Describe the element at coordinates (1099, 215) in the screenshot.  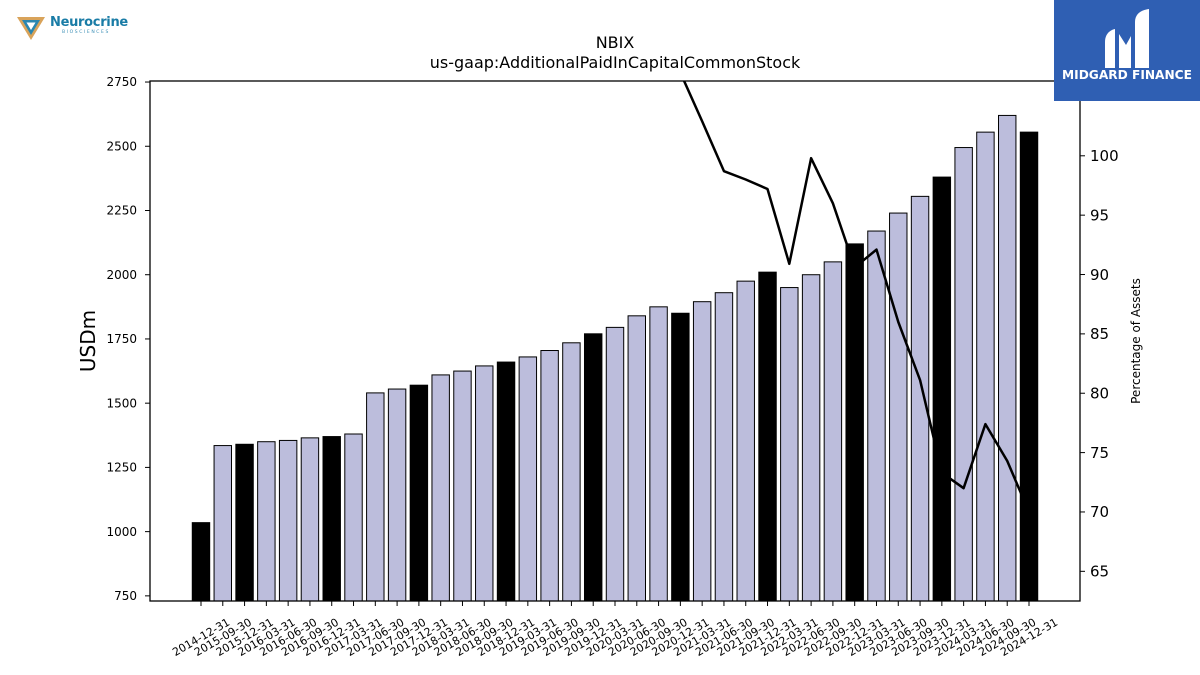
I see `y2-tick-label: 95` at that location.